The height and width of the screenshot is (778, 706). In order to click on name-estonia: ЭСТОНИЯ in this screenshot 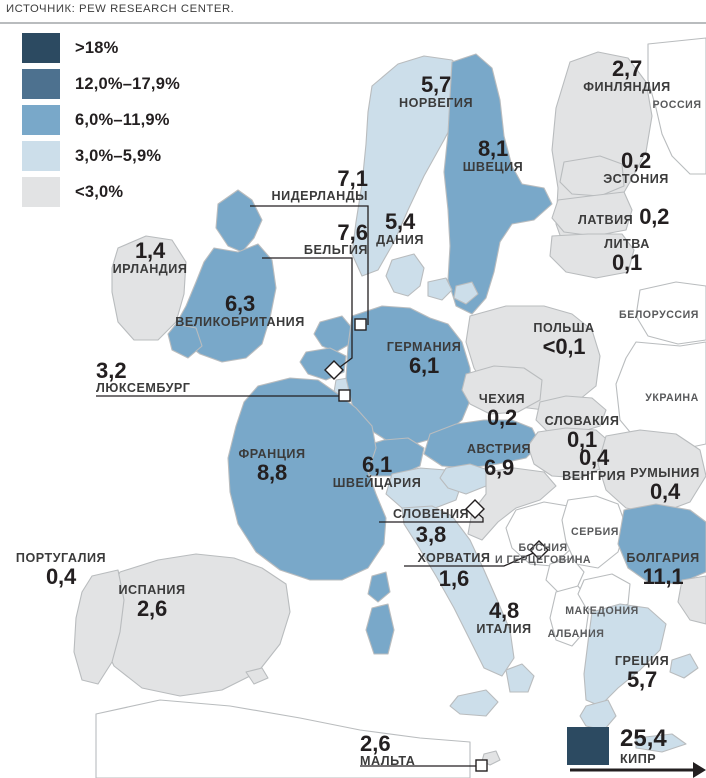, I will do `click(636, 179)`.